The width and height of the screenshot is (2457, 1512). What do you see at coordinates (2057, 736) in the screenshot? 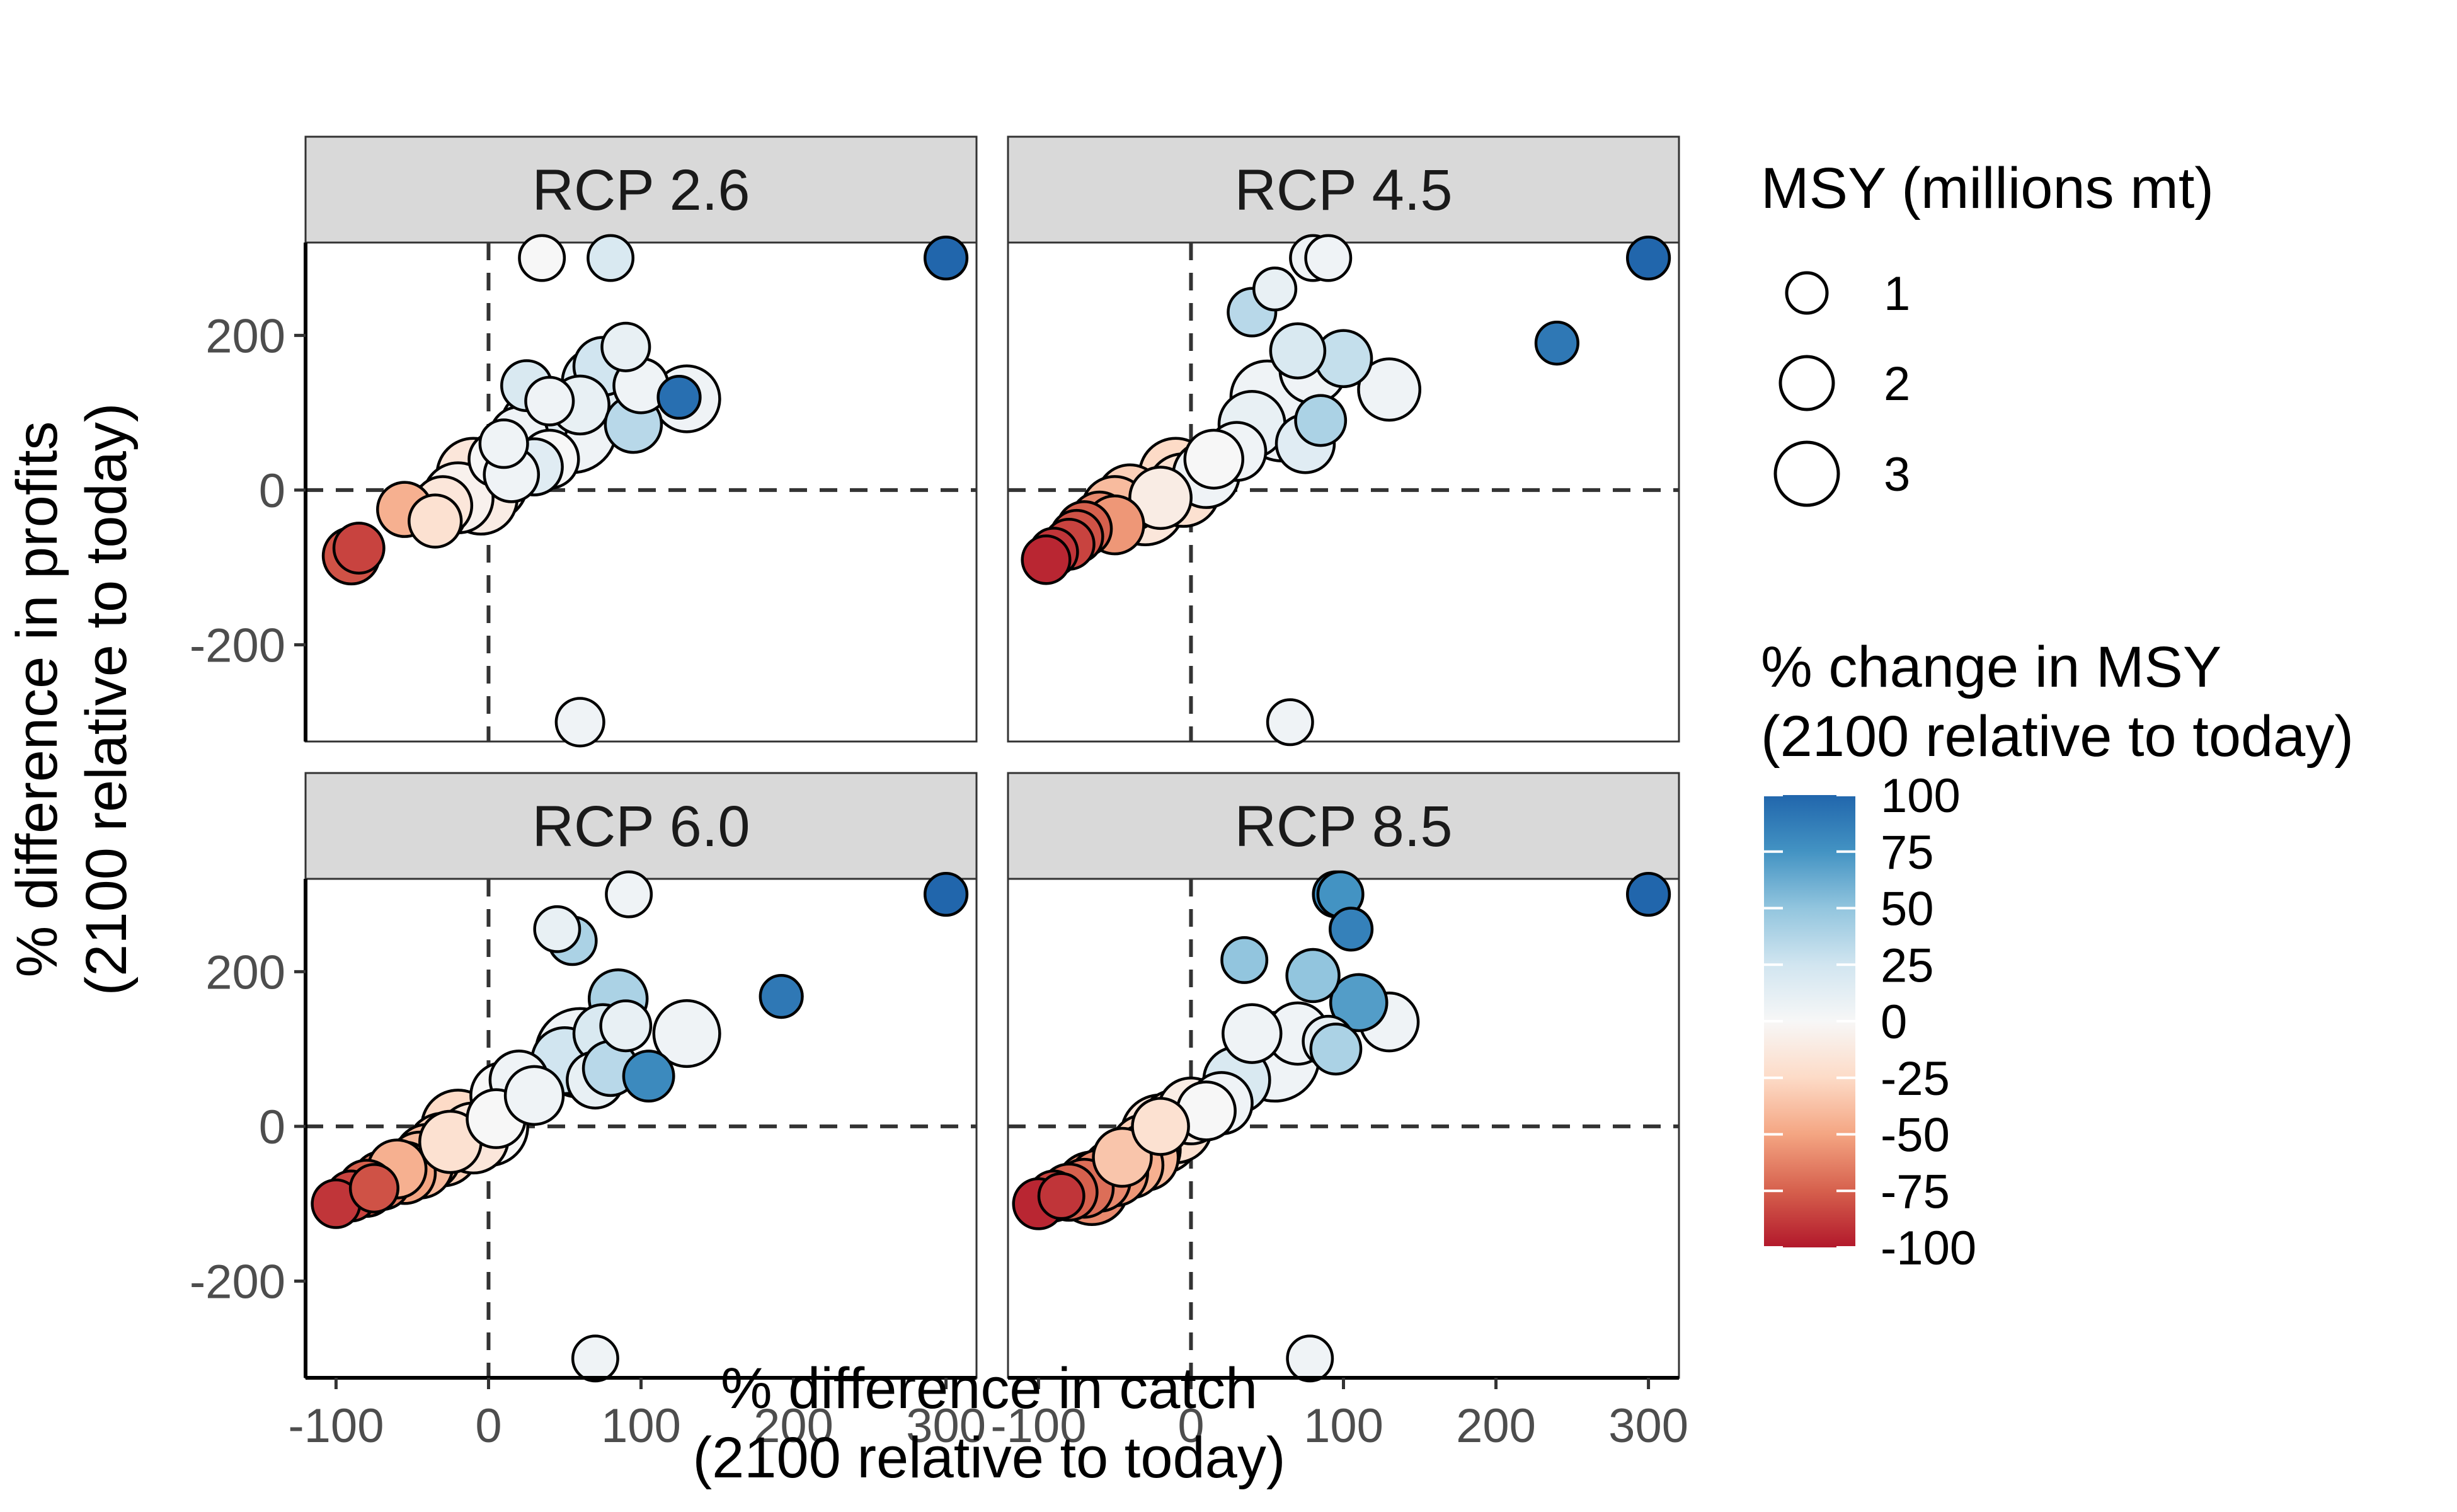
I see `color-legend-title-line2: (2100 relative to today)` at bounding box center [2057, 736].